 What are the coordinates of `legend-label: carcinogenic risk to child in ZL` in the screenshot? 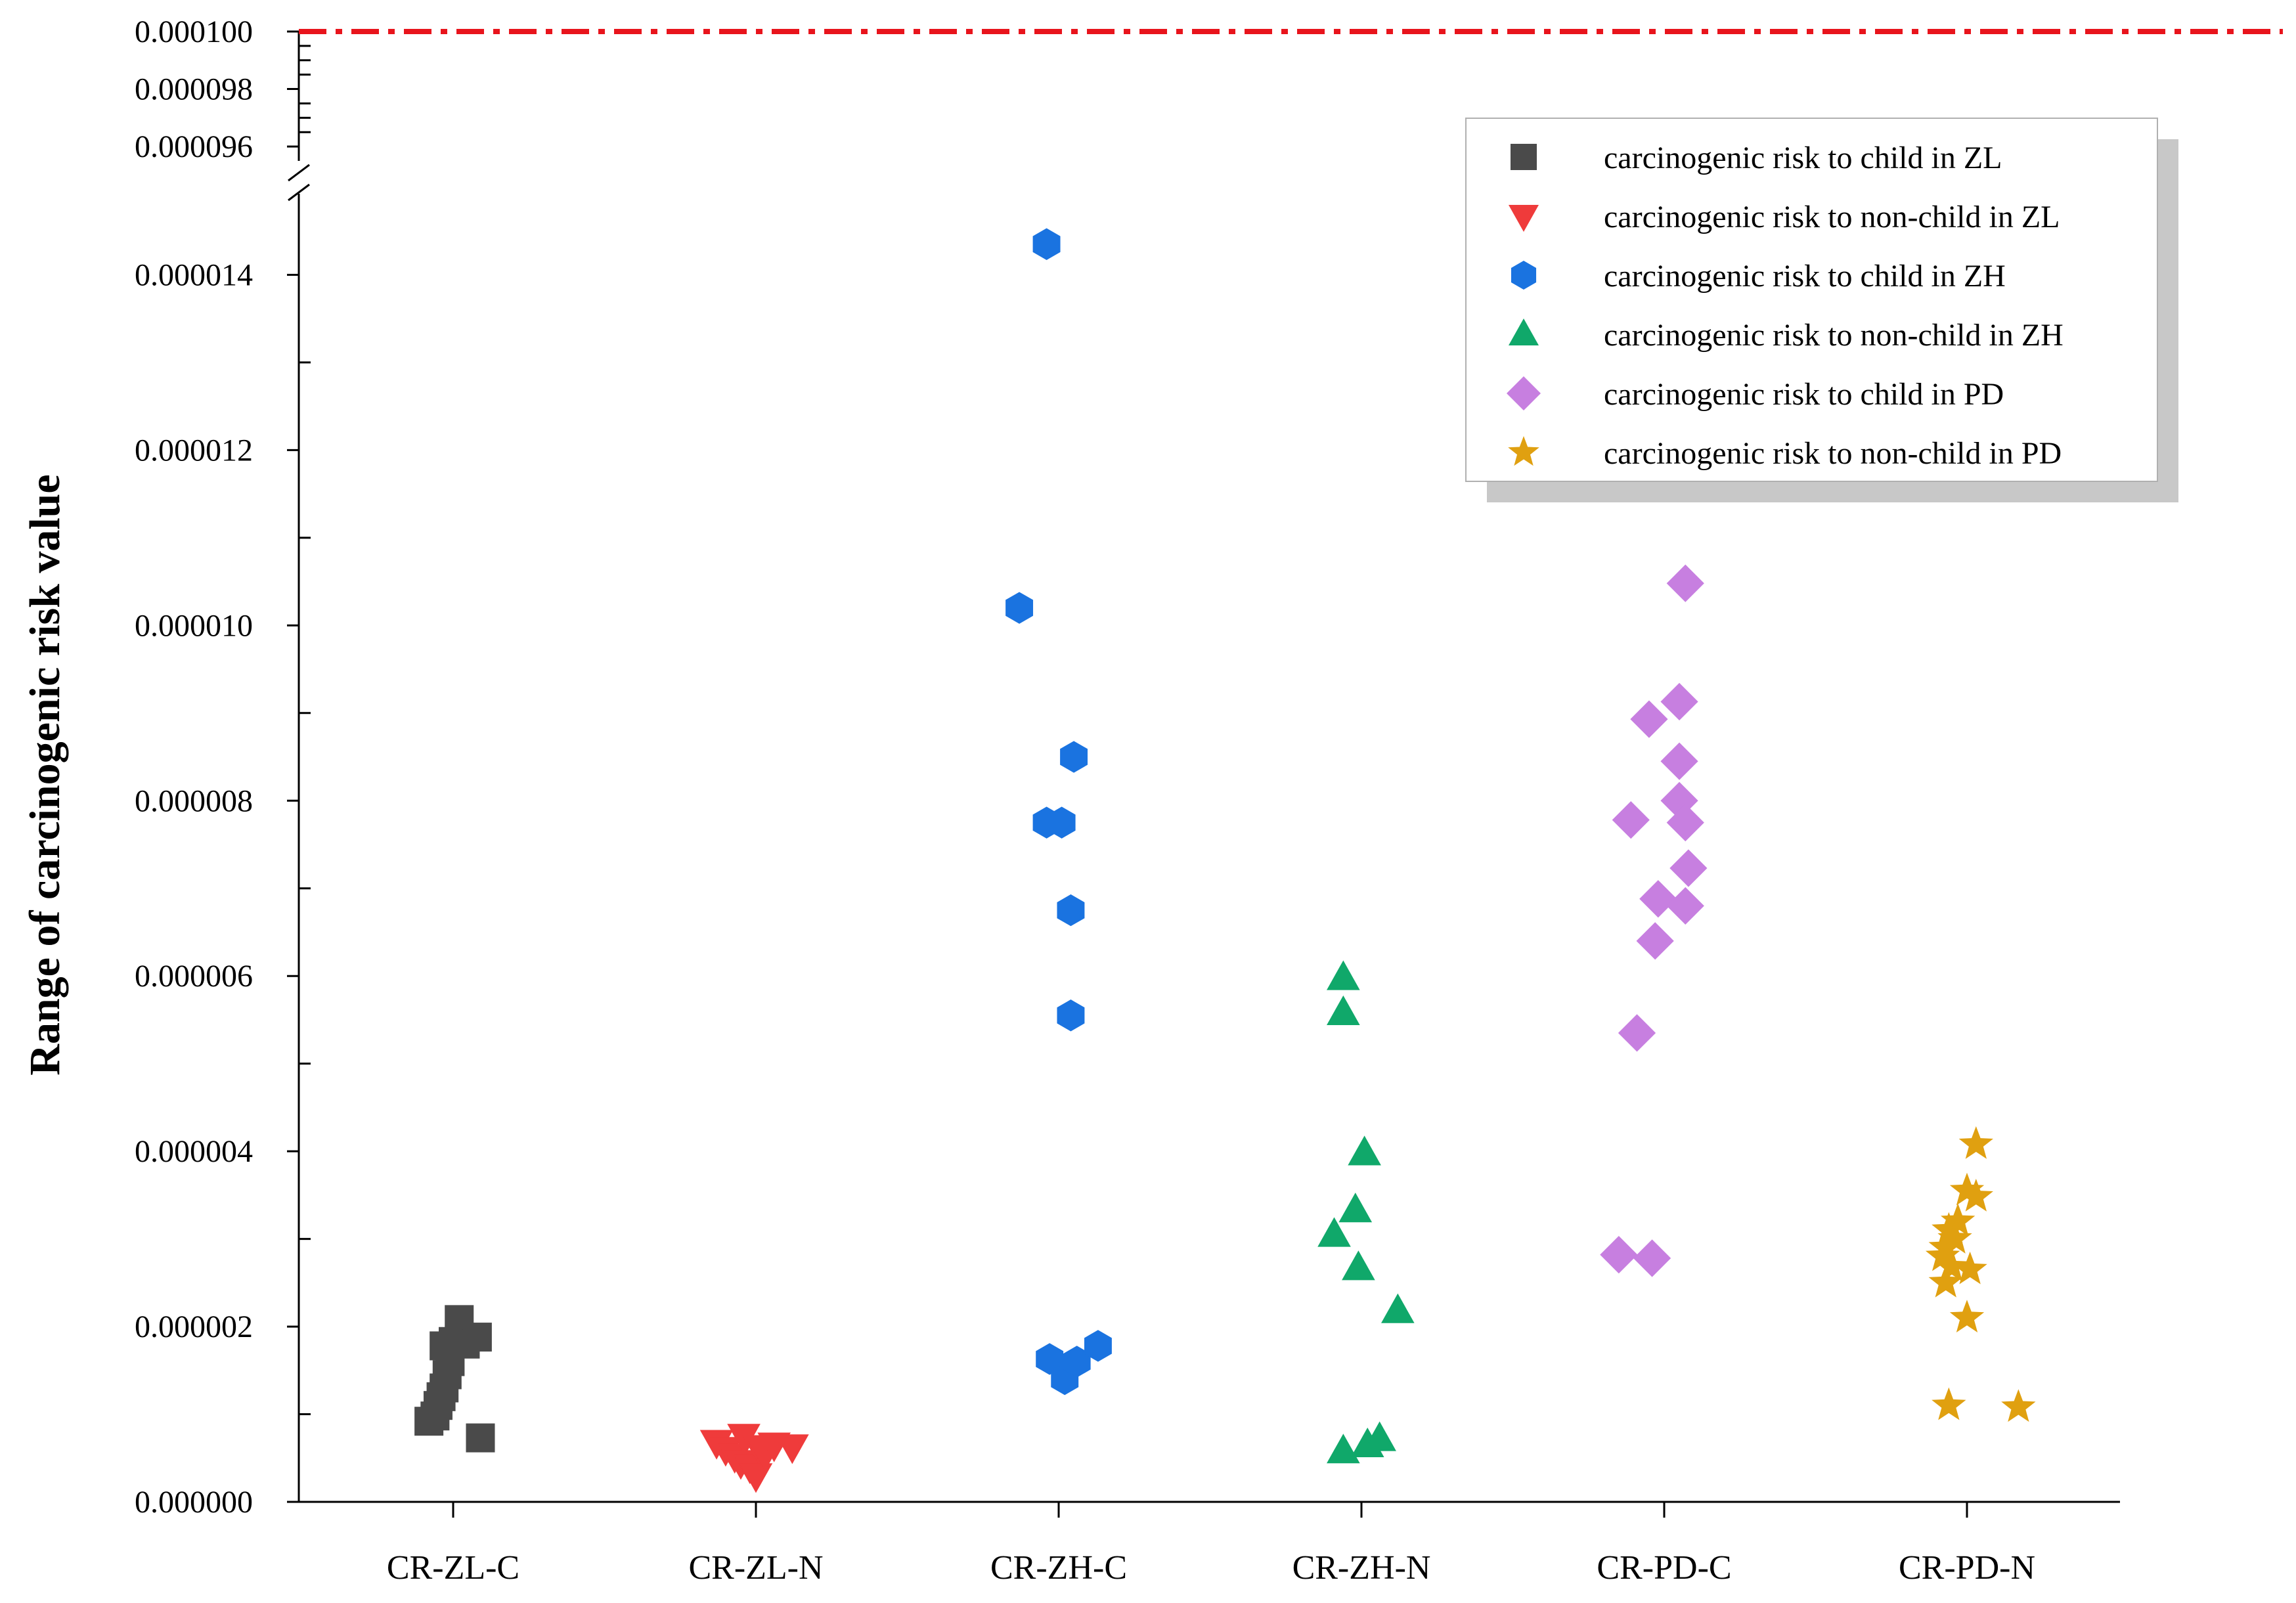 It's located at (1803, 158).